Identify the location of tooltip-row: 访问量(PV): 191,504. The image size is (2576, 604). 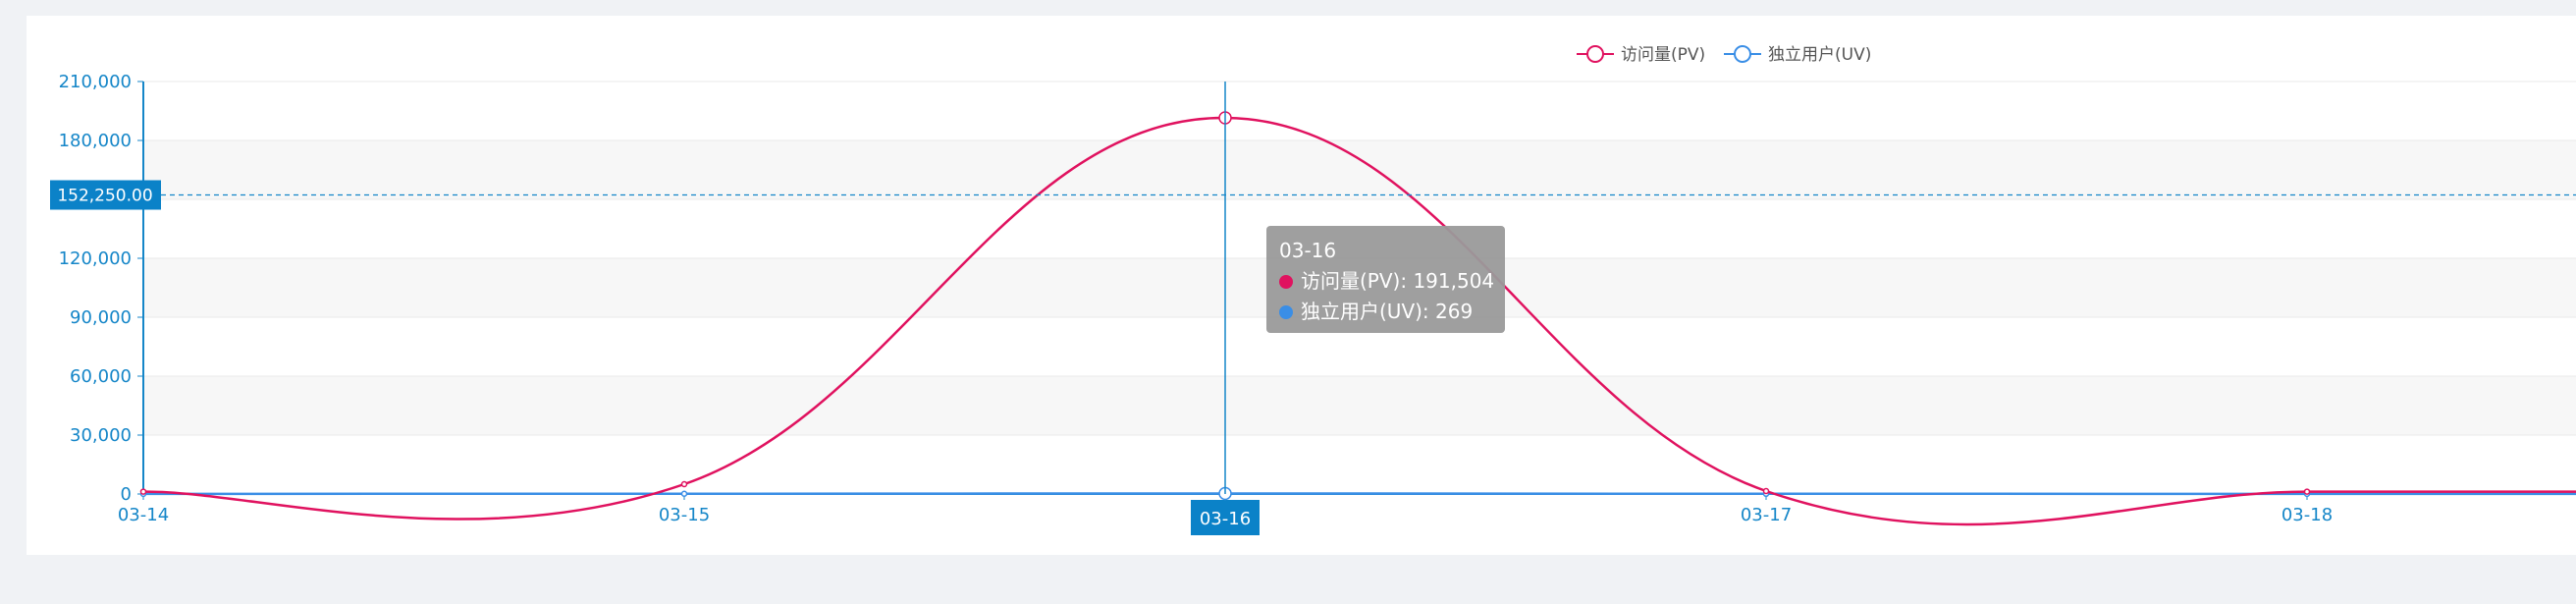
(1397, 281).